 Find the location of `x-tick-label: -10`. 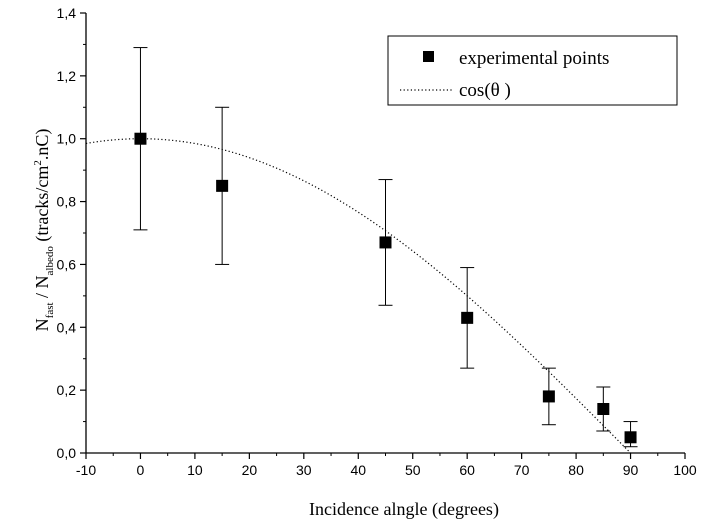

x-tick-label: -10 is located at coordinates (86, 470).